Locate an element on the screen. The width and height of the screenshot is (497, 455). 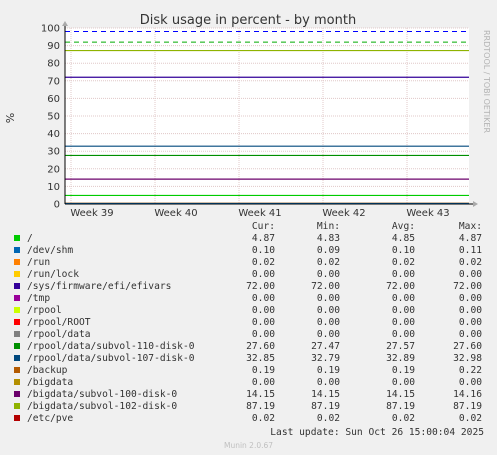
y-tick-label: 0 is located at coordinates (57, 205).